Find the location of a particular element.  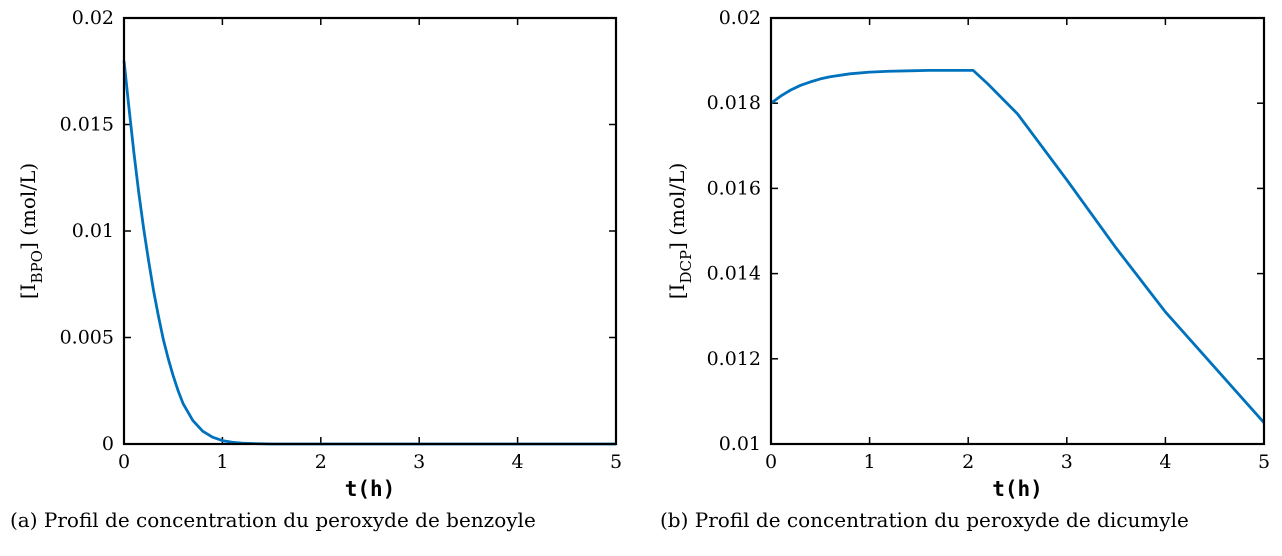

y-tick-label: 0.012 is located at coordinates (734, 359).